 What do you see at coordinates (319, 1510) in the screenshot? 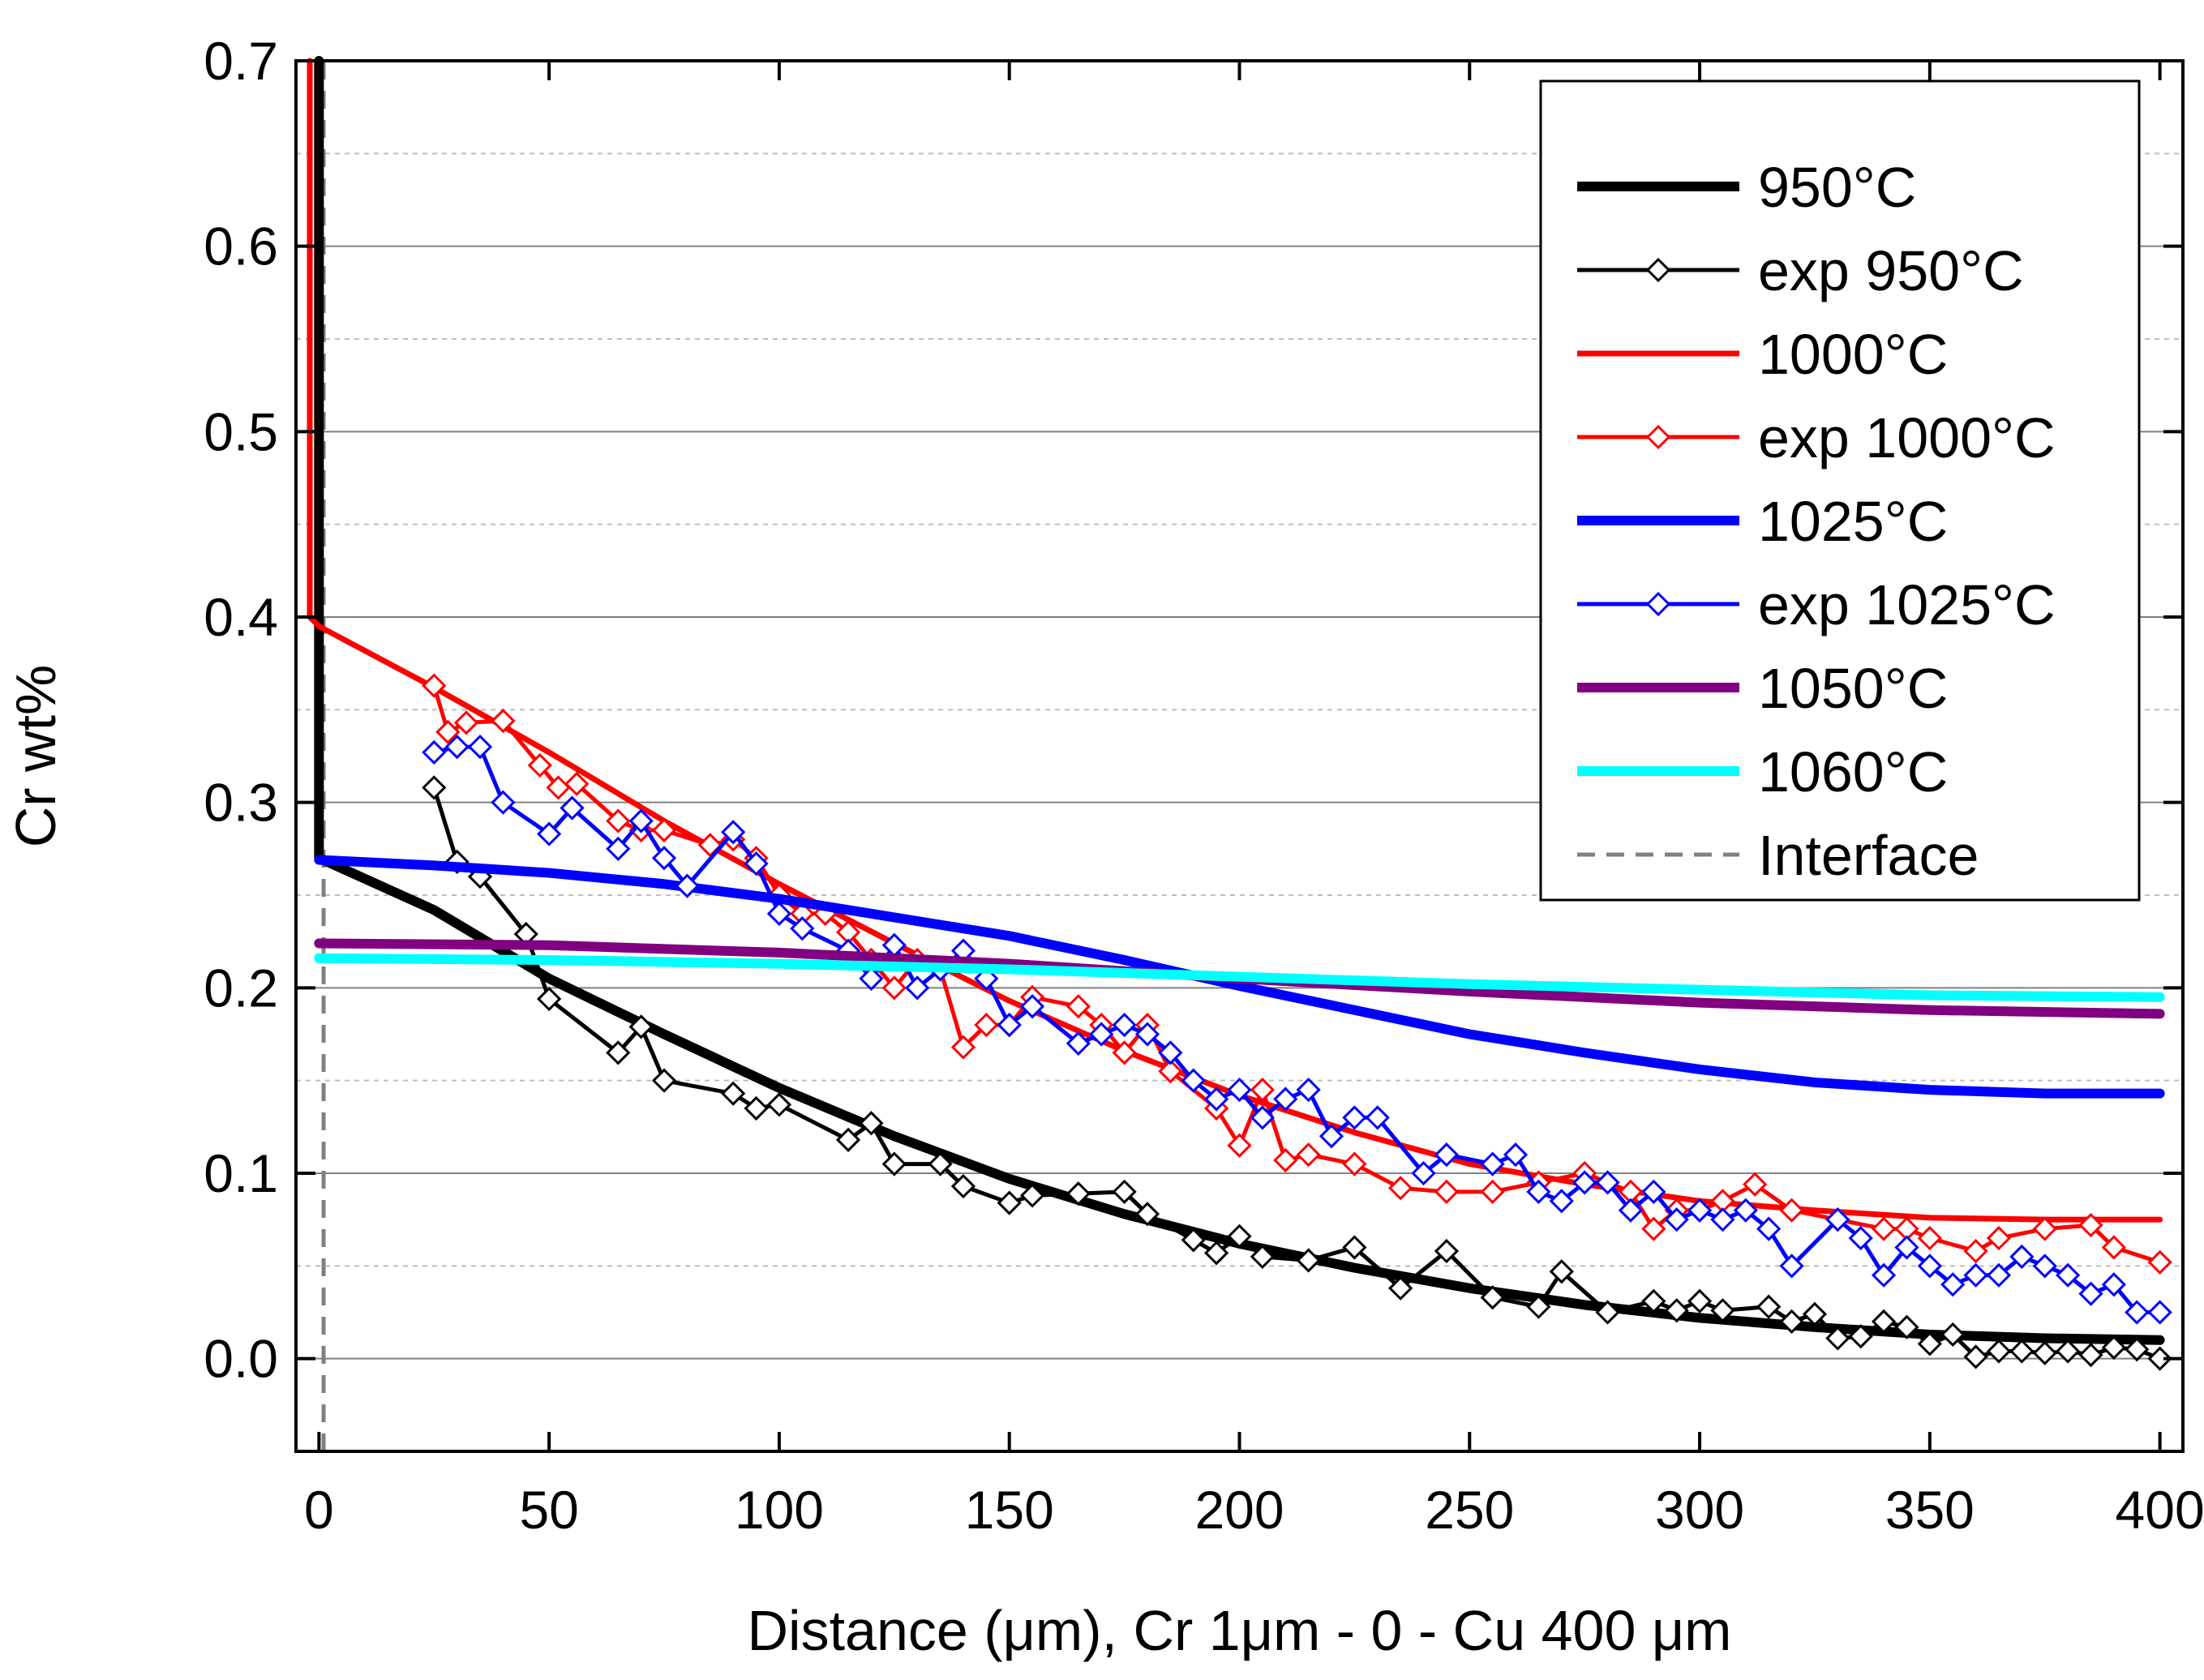
I see `x-tick-label: 0` at bounding box center [319, 1510].